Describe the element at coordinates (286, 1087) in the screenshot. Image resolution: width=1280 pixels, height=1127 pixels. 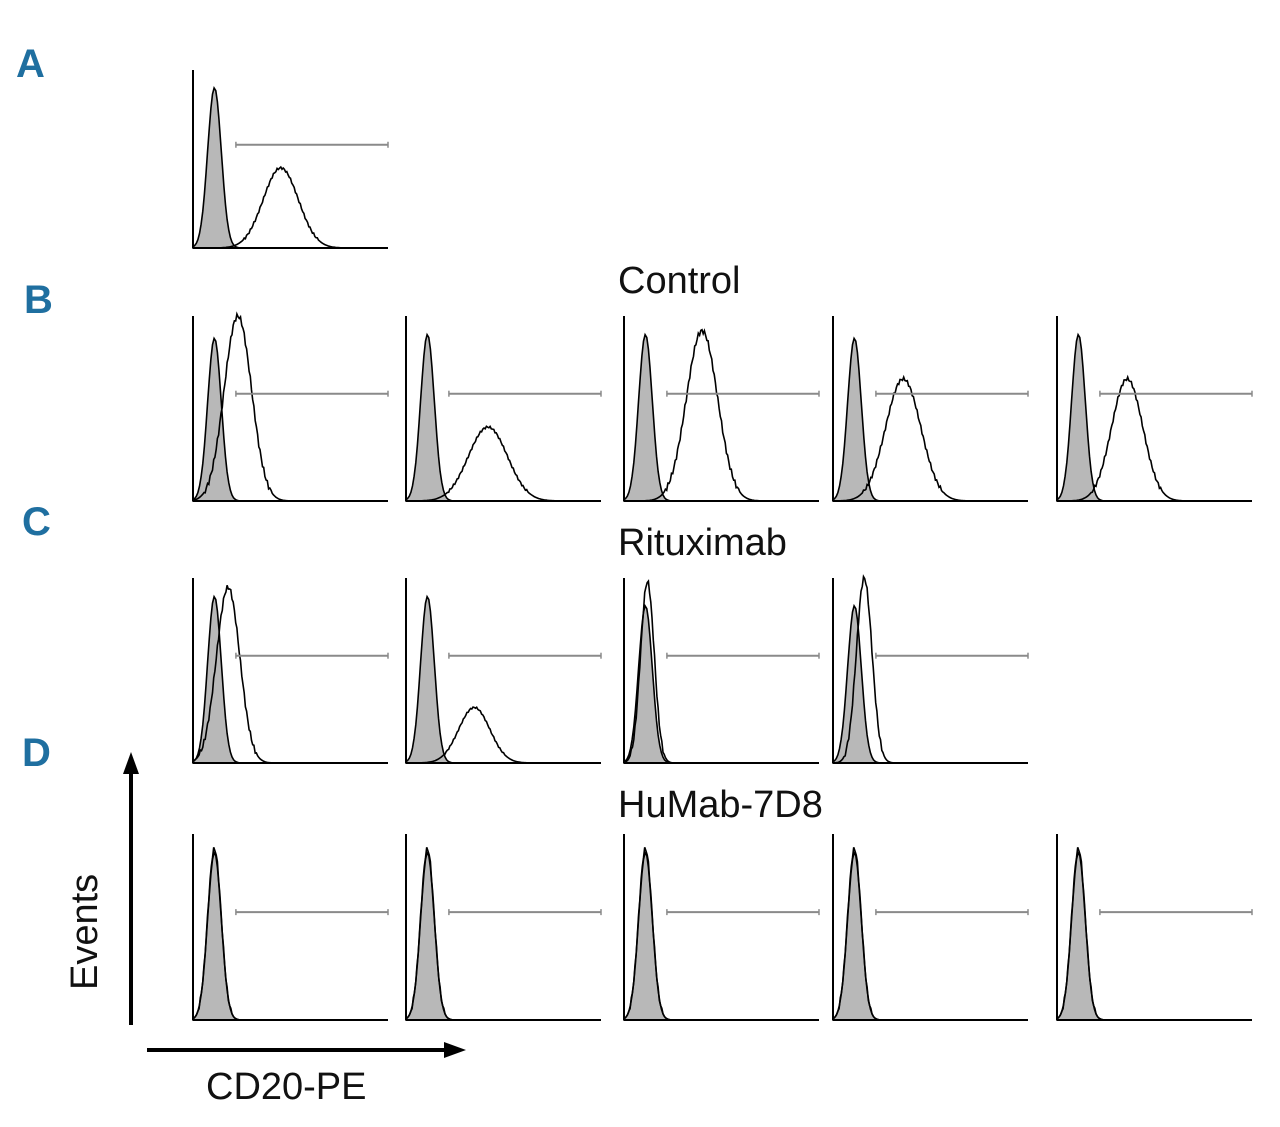
I see `x-axis-label: CD20-PE` at that location.